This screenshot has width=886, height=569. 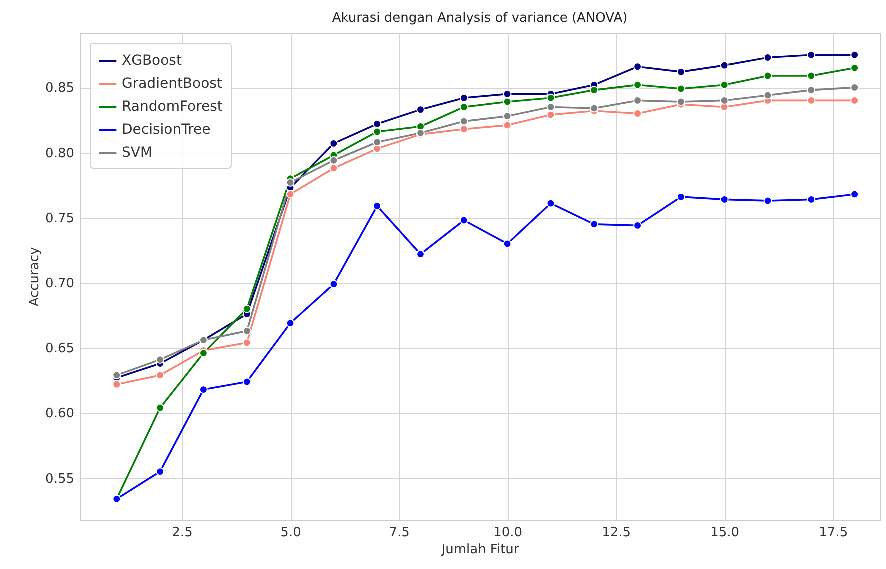 I want to click on x-tick-label: 7.5, so click(x=399, y=533).